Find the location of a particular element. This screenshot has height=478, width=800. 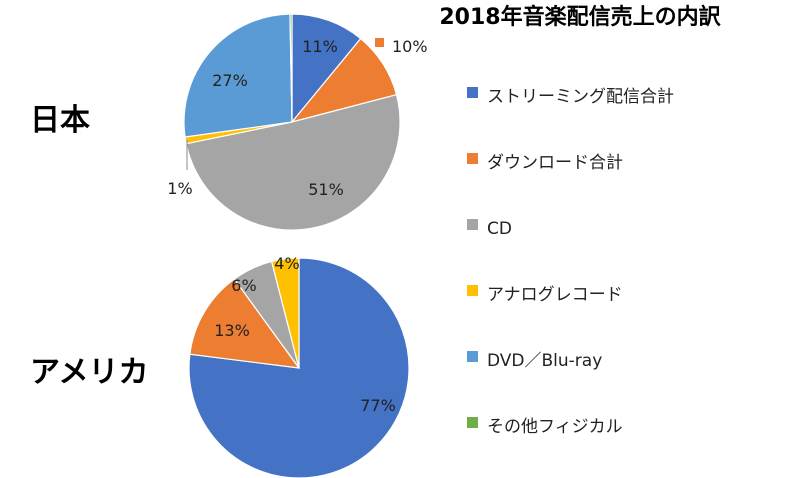

chart-title: 2018年音楽配信売上の内訳 is located at coordinates (580, 17).